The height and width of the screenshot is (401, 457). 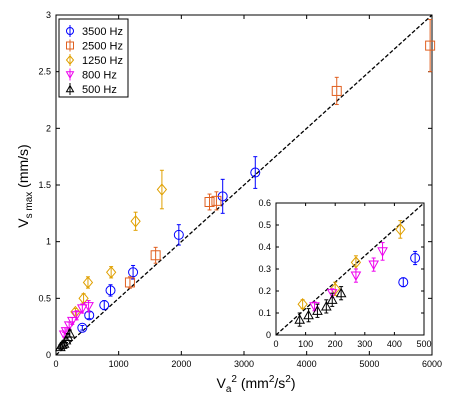 I want to click on x-tick-label: 500, so click(x=423, y=344).